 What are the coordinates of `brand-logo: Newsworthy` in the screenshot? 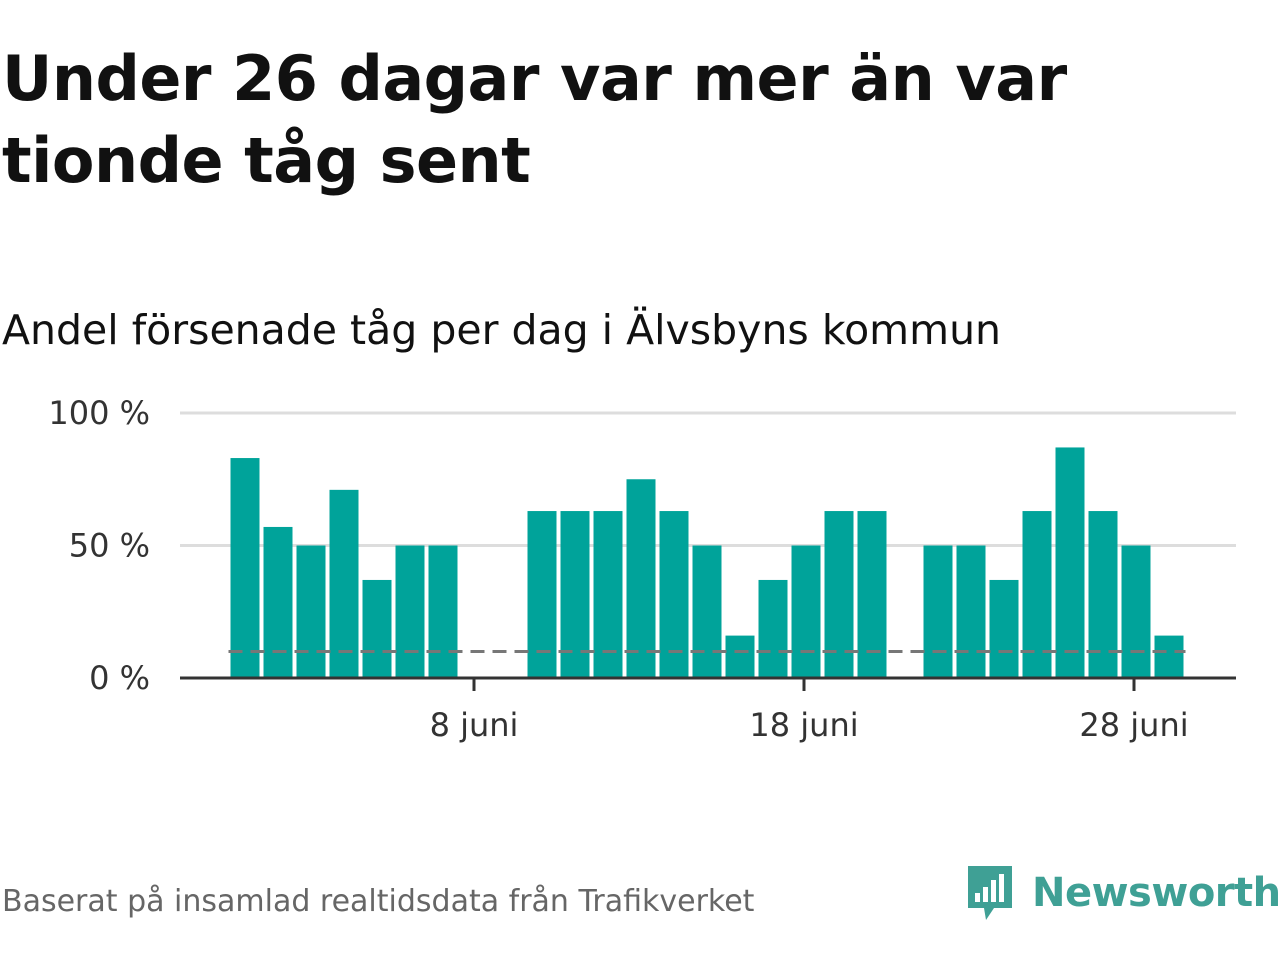 It's located at (1122, 893).